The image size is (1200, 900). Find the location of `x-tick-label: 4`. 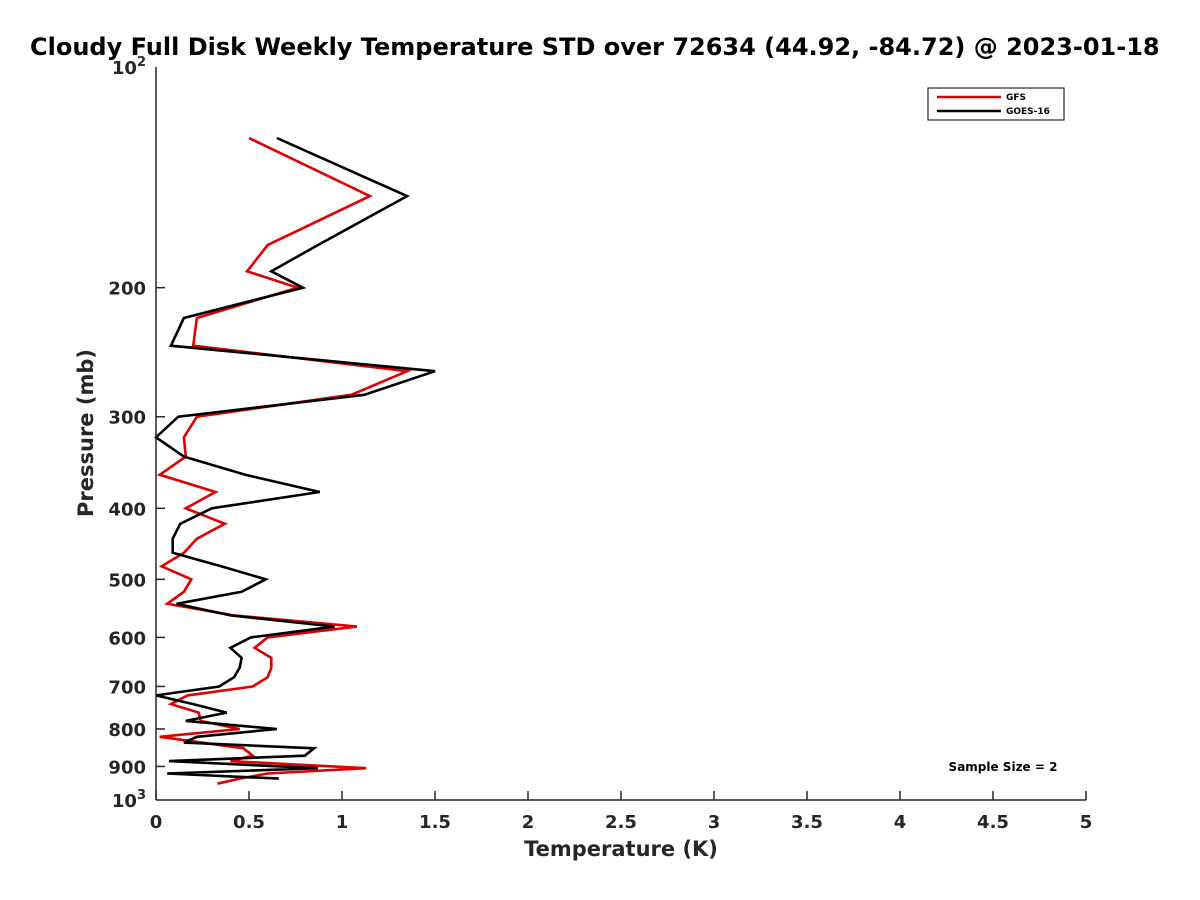

x-tick-label: 4 is located at coordinates (900, 822).